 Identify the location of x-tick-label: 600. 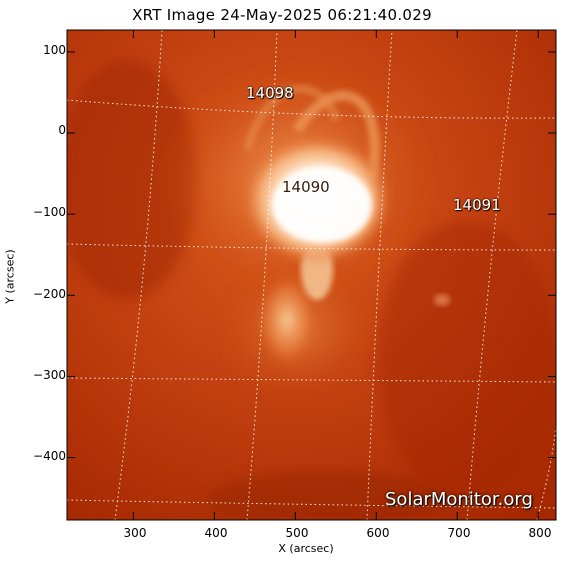
(378, 533).